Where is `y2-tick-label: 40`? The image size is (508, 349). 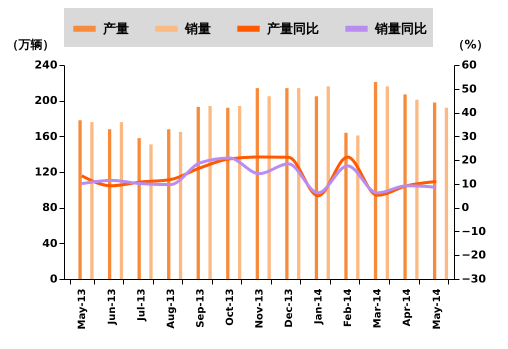 y2-tick-label: 40 is located at coordinates (470, 113).